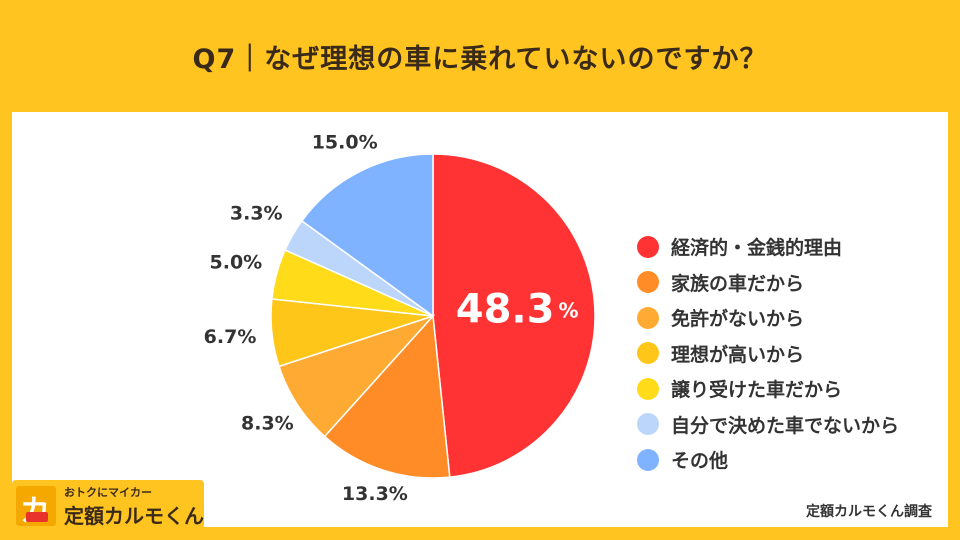  What do you see at coordinates (256, 213) in the screenshot?
I see `slice-value-label: 3.3%` at bounding box center [256, 213].